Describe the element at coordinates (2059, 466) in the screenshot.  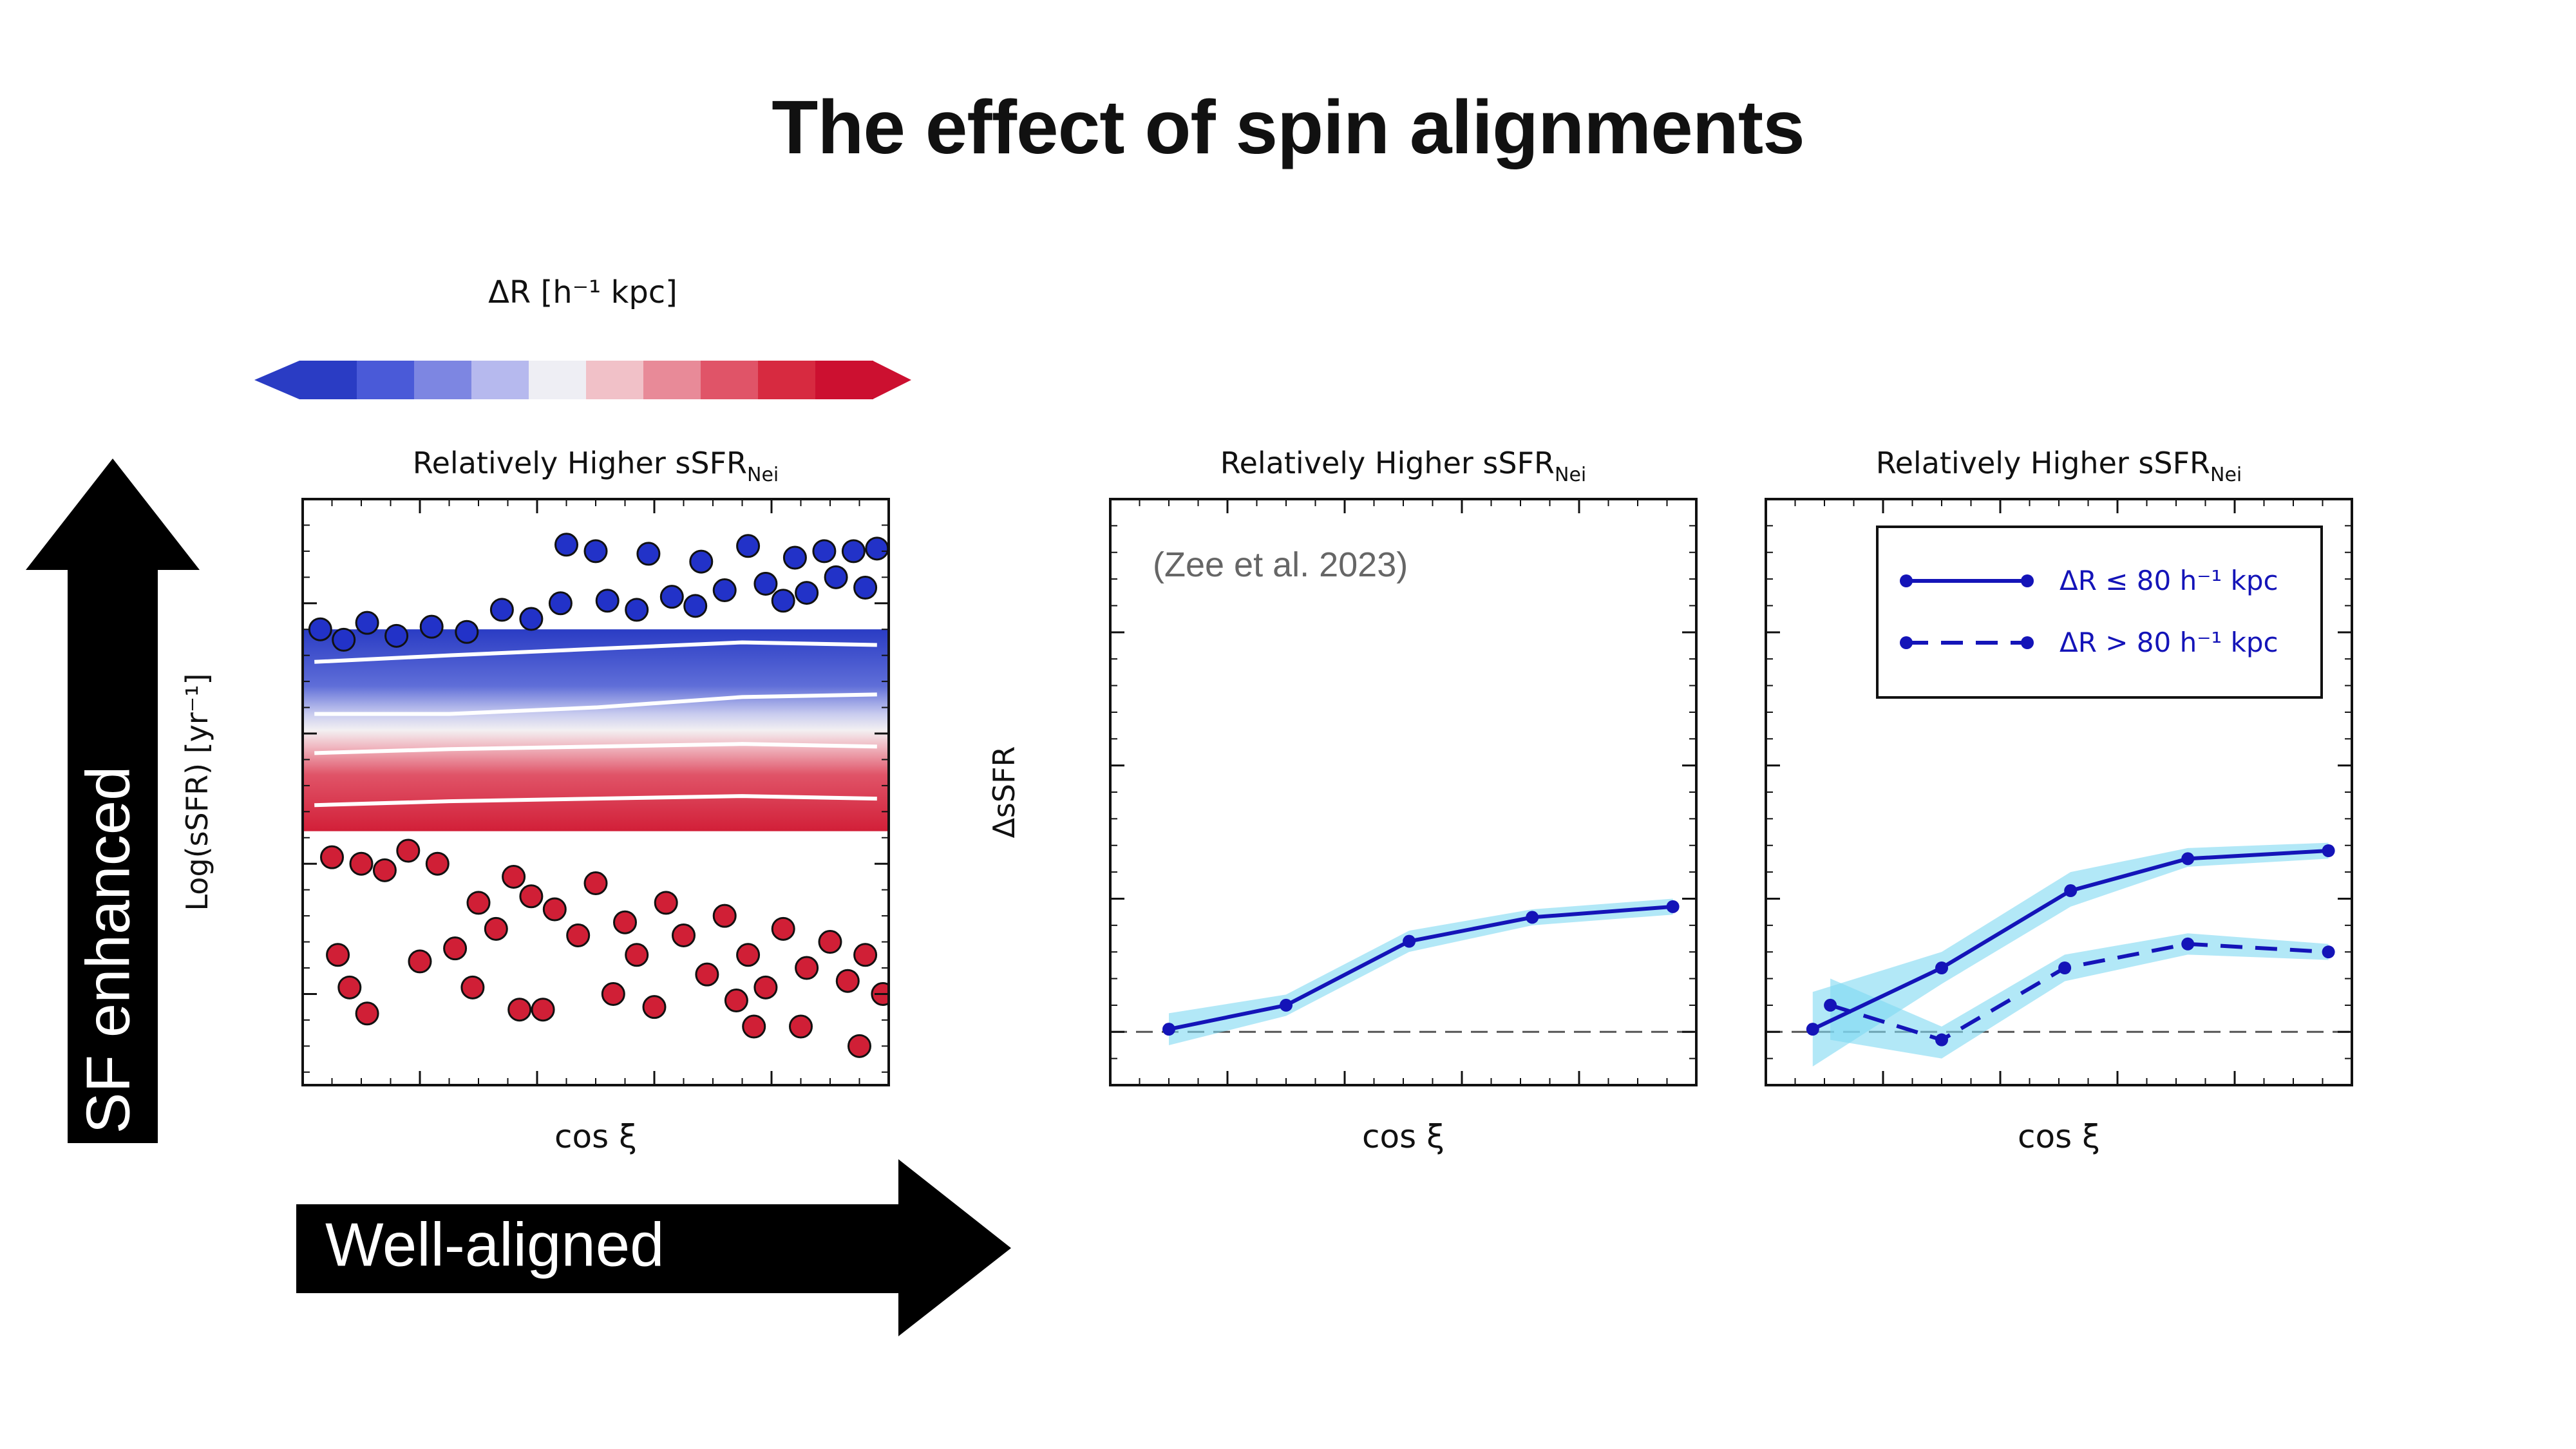
I see `panel-line-split-title: Relatively Higher sSFRNei` at that location.